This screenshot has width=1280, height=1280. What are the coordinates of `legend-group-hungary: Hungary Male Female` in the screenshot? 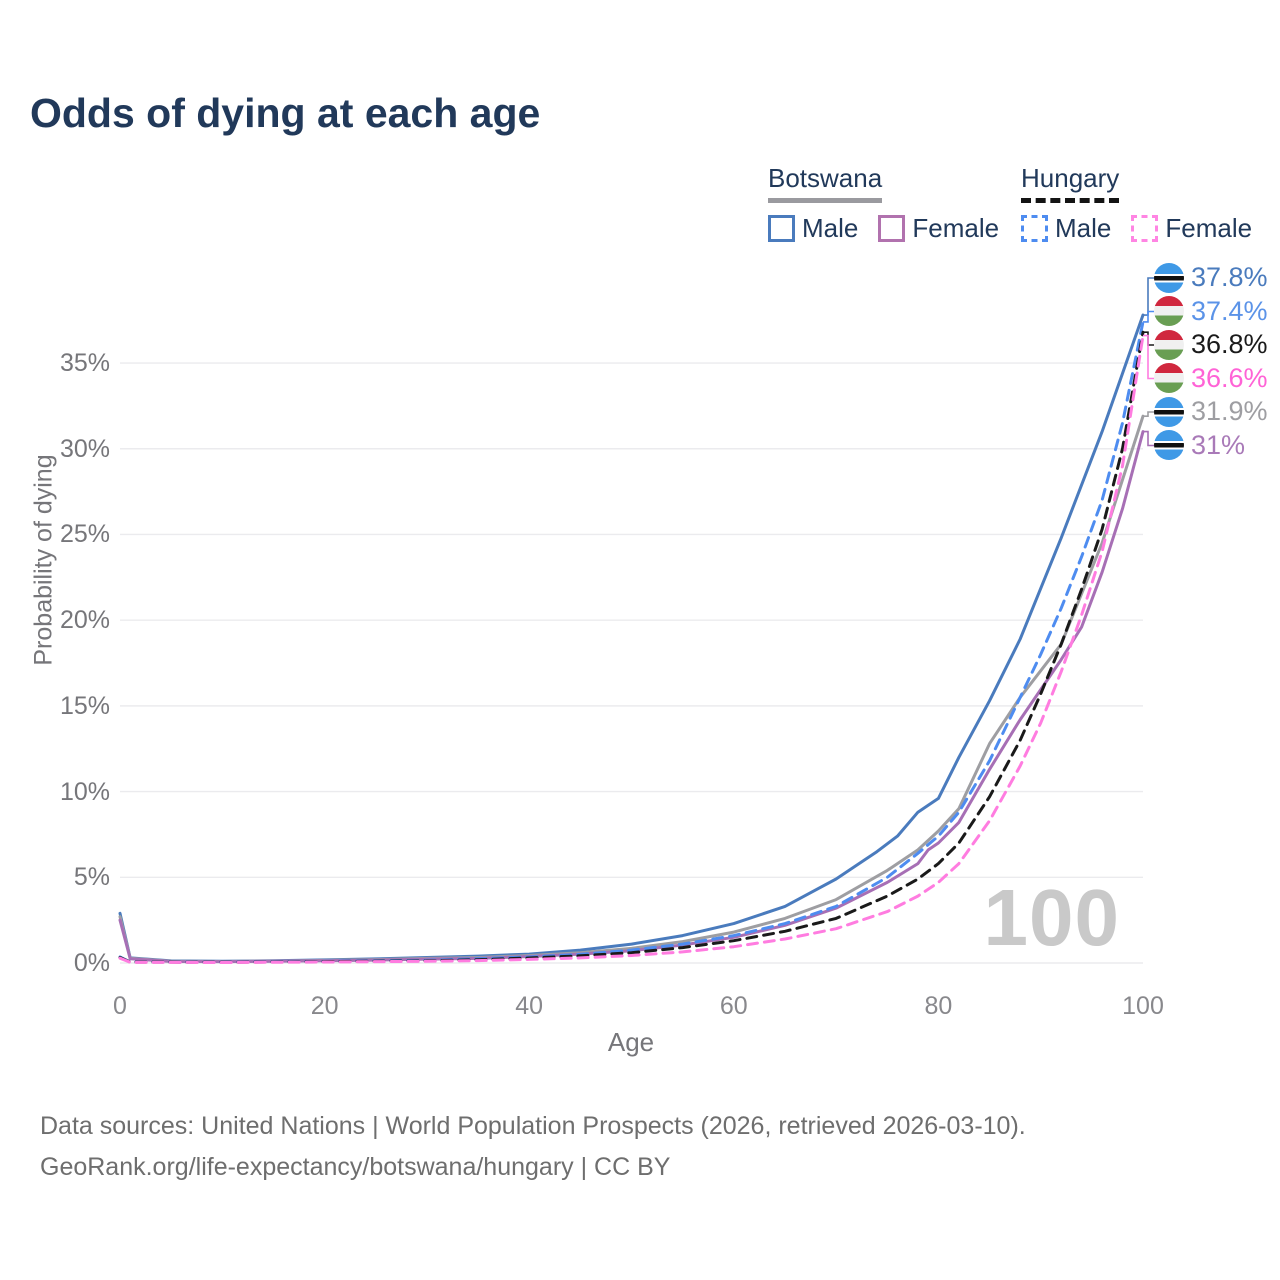 It's located at (1136, 203).